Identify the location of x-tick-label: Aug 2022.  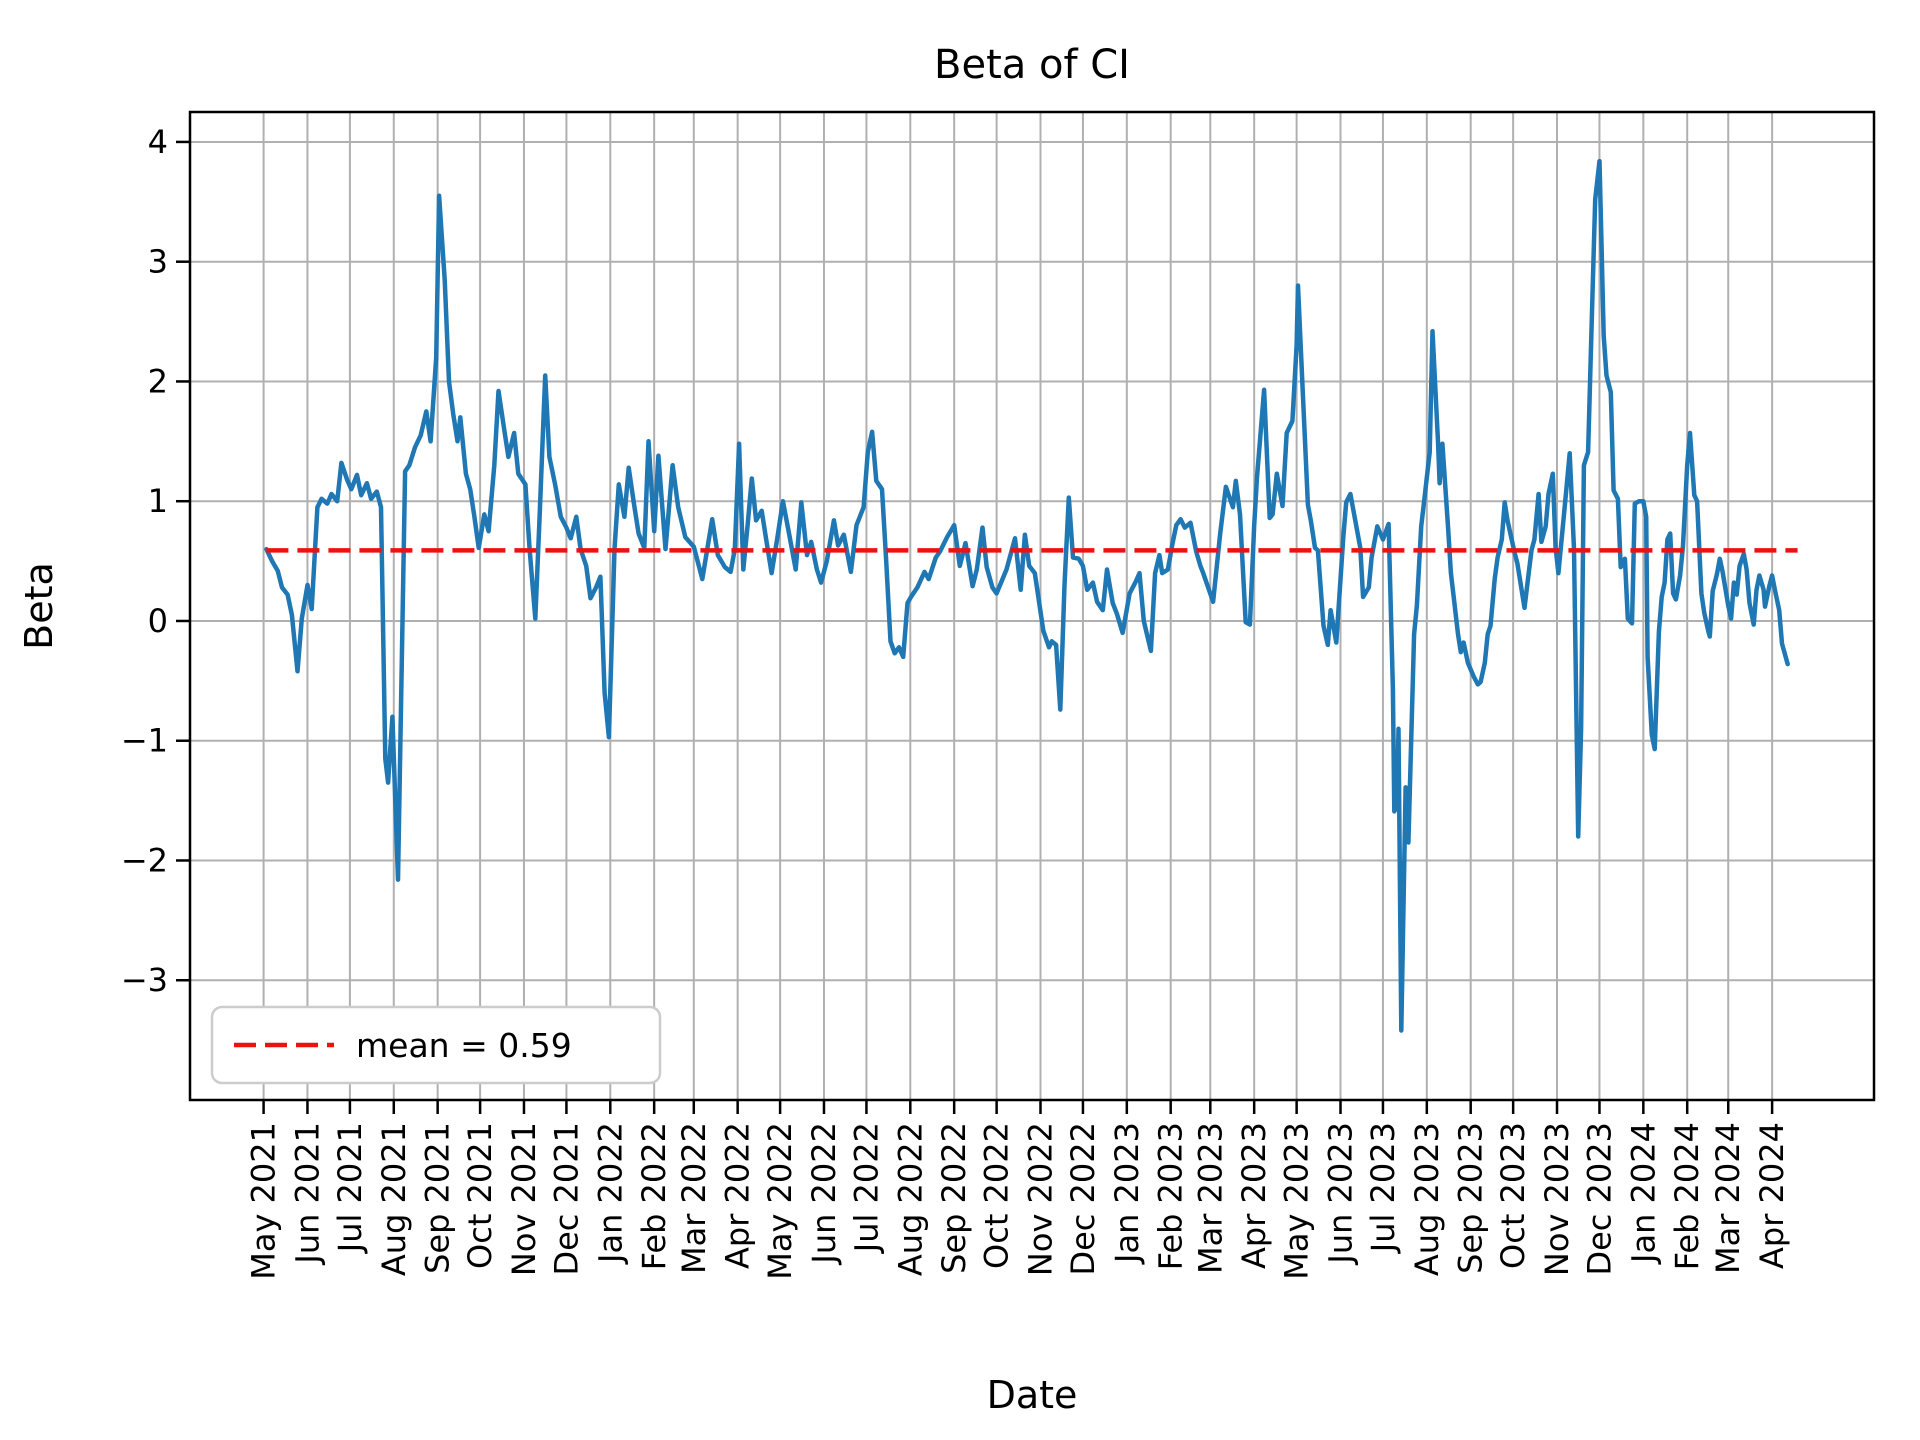
(910, 1199).